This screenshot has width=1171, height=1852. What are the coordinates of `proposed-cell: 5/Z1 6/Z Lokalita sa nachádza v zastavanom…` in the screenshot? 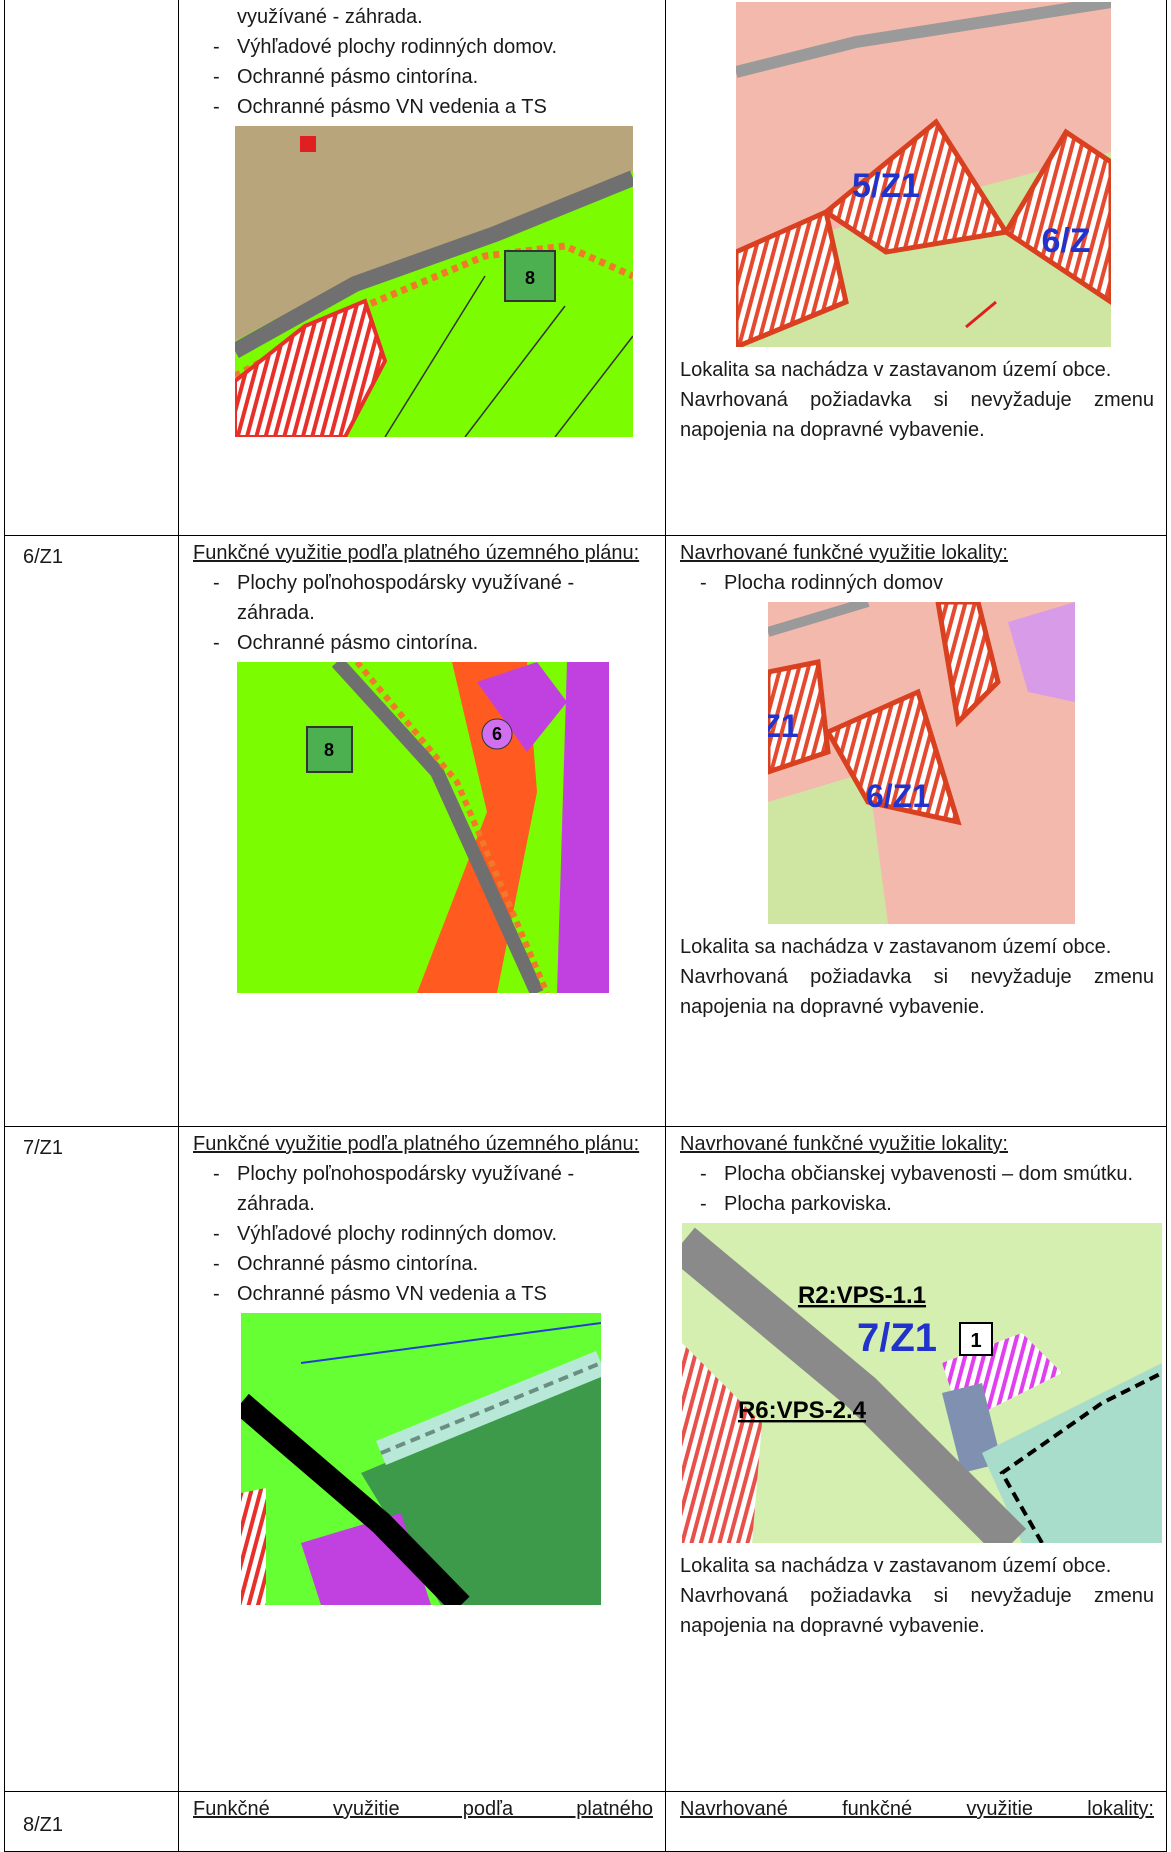 It's located at (916, 267).